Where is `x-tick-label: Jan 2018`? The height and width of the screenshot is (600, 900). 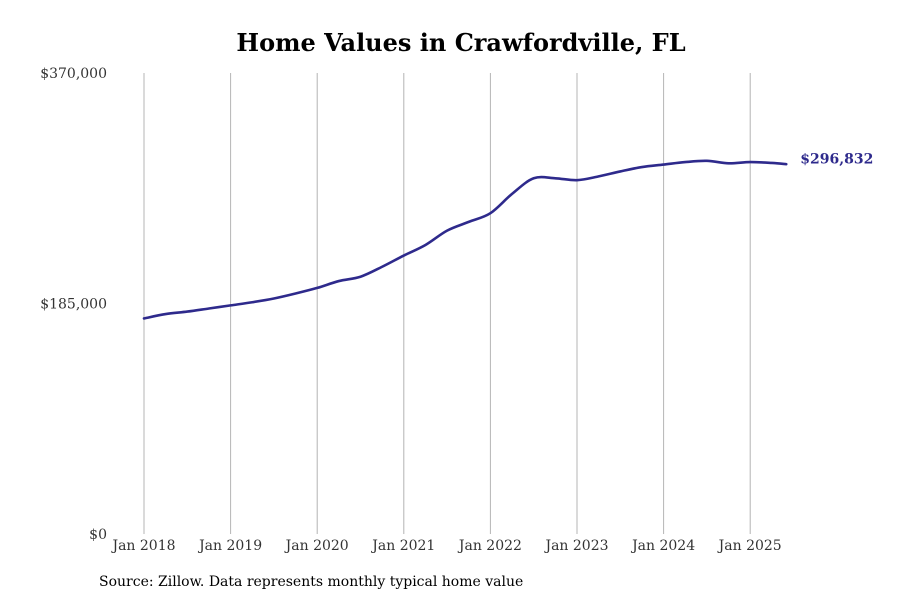
x-tick-label: Jan 2018 is located at coordinates (142, 546).